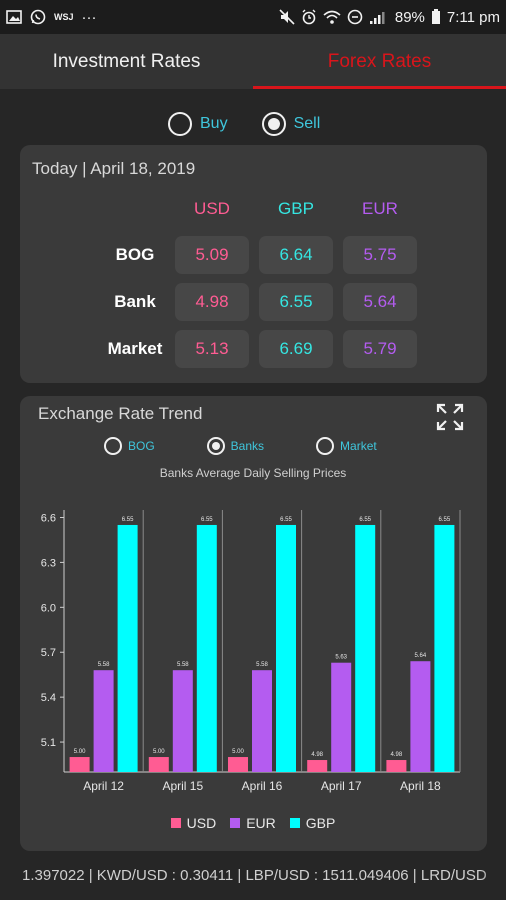 Image resolution: width=506 pixels, height=900 pixels. I want to click on battery-icon, so click(436, 17).